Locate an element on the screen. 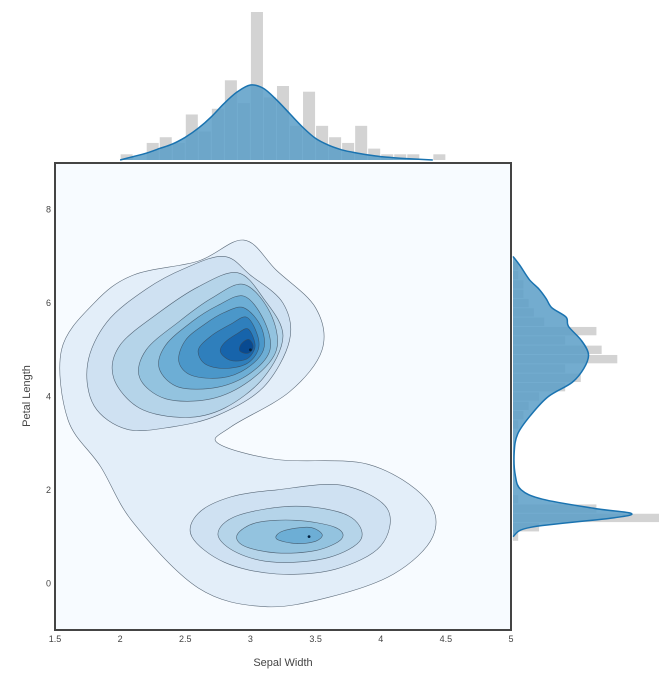  right-kde-area is located at coordinates (572, 396).